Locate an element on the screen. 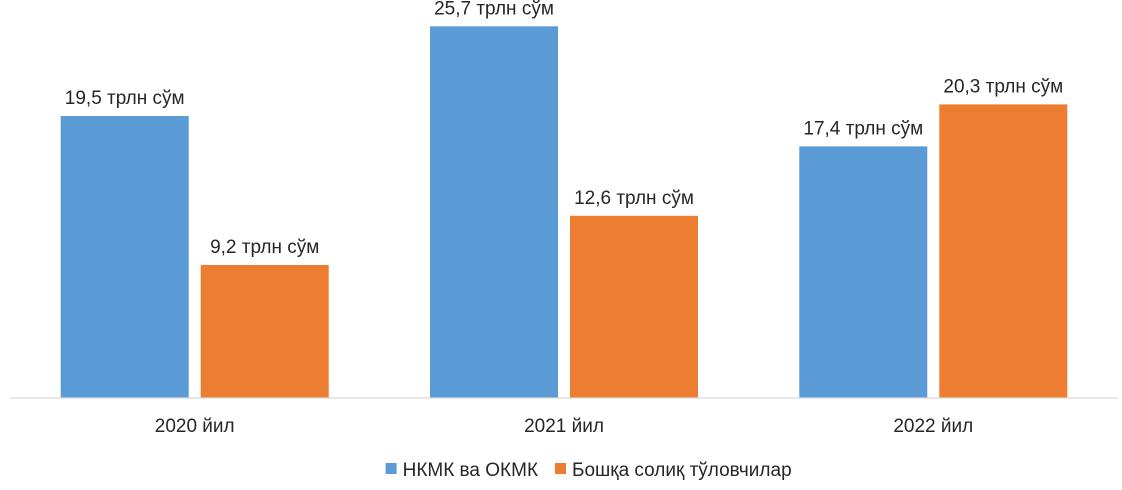 Image resolution: width=1122 pixels, height=490 pixels. x-axis: 2020 йил 2021 йил 2022 йил is located at coordinates (564, 417).